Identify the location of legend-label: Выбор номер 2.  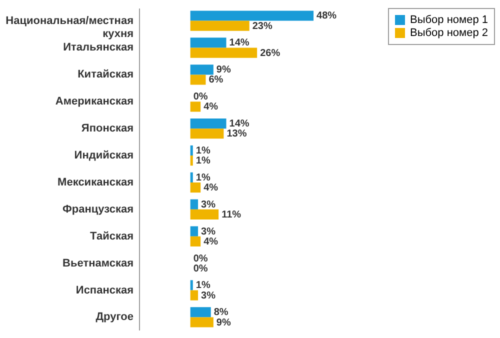
(449, 33).